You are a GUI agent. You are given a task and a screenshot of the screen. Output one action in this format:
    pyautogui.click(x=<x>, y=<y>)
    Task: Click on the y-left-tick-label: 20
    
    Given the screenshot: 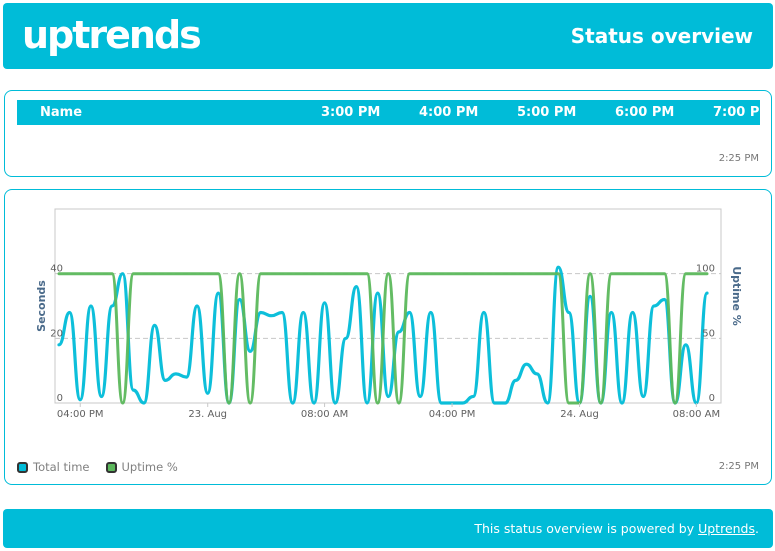 What is the action you would take?
    pyautogui.click(x=56, y=333)
    